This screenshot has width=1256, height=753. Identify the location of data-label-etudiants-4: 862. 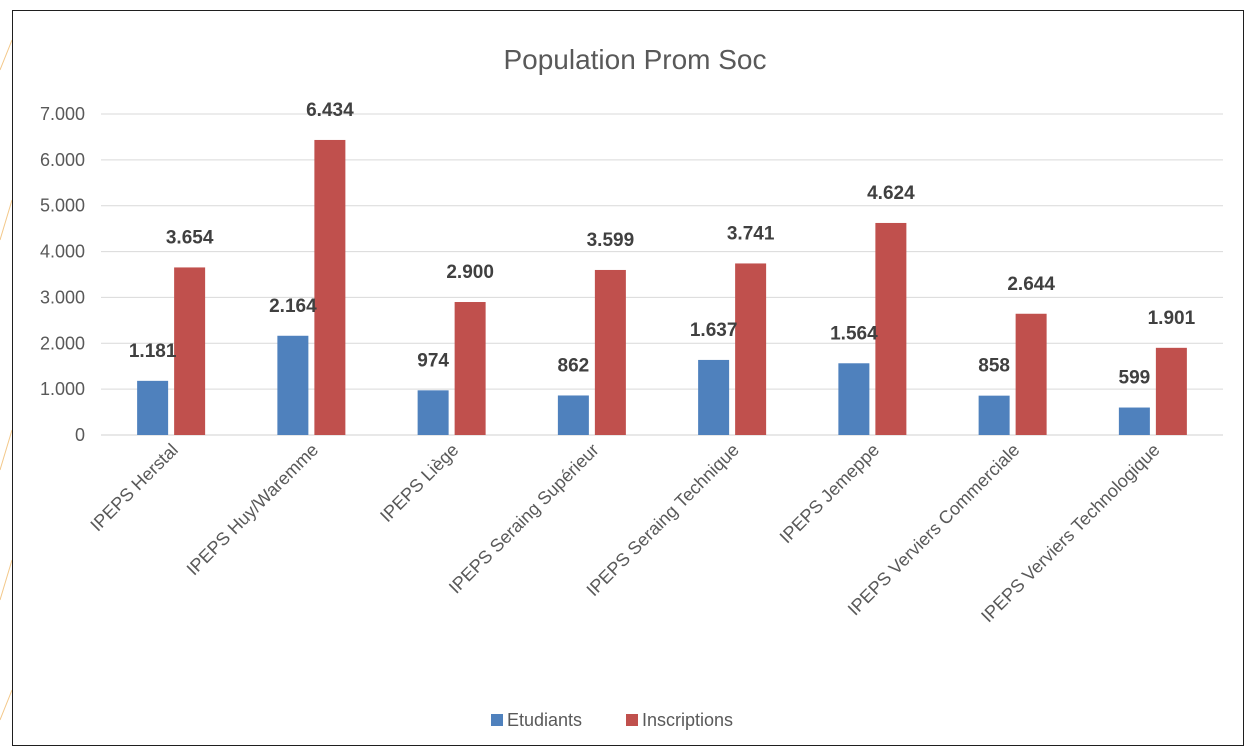
(574, 365).